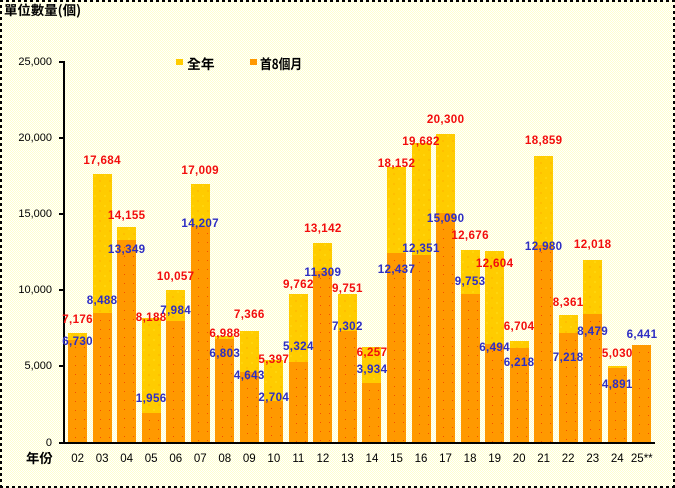 The height and width of the screenshot is (488, 675). What do you see at coordinates (200, 170) in the screenshot?
I see `data-label-full-year-07: 17,009` at bounding box center [200, 170].